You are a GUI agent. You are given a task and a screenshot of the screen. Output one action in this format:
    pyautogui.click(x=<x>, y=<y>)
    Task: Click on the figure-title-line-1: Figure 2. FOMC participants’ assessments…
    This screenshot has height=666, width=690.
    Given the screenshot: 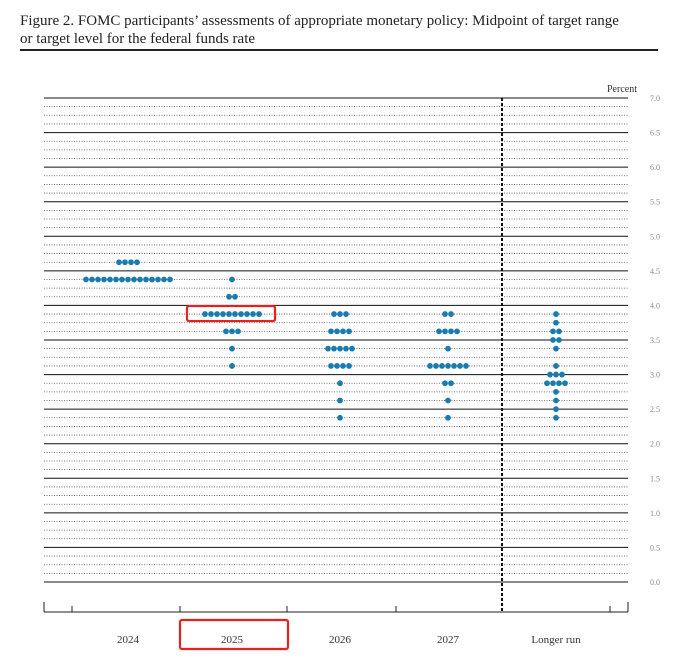 What is the action you would take?
    pyautogui.click(x=319, y=21)
    